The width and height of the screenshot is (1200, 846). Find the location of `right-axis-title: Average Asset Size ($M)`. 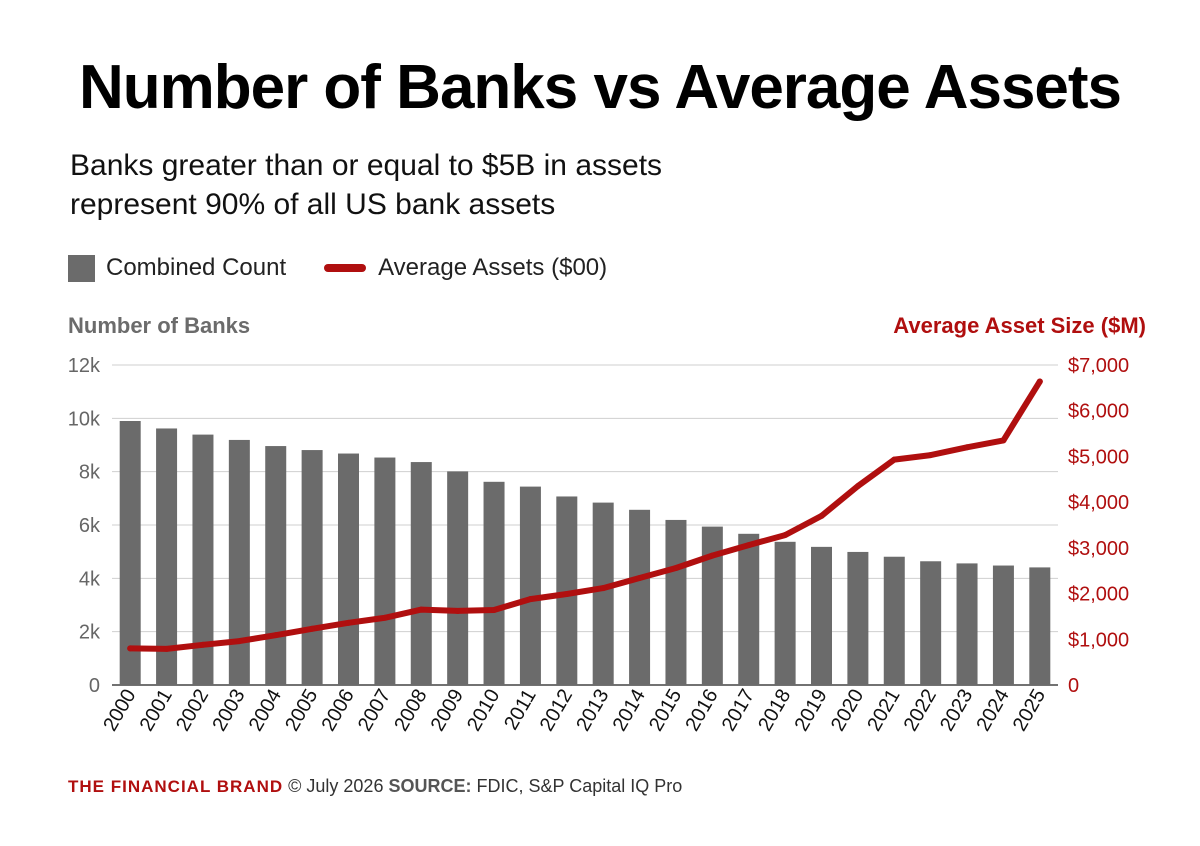

right-axis-title: Average Asset Size ($M) is located at coordinates (1019, 325).